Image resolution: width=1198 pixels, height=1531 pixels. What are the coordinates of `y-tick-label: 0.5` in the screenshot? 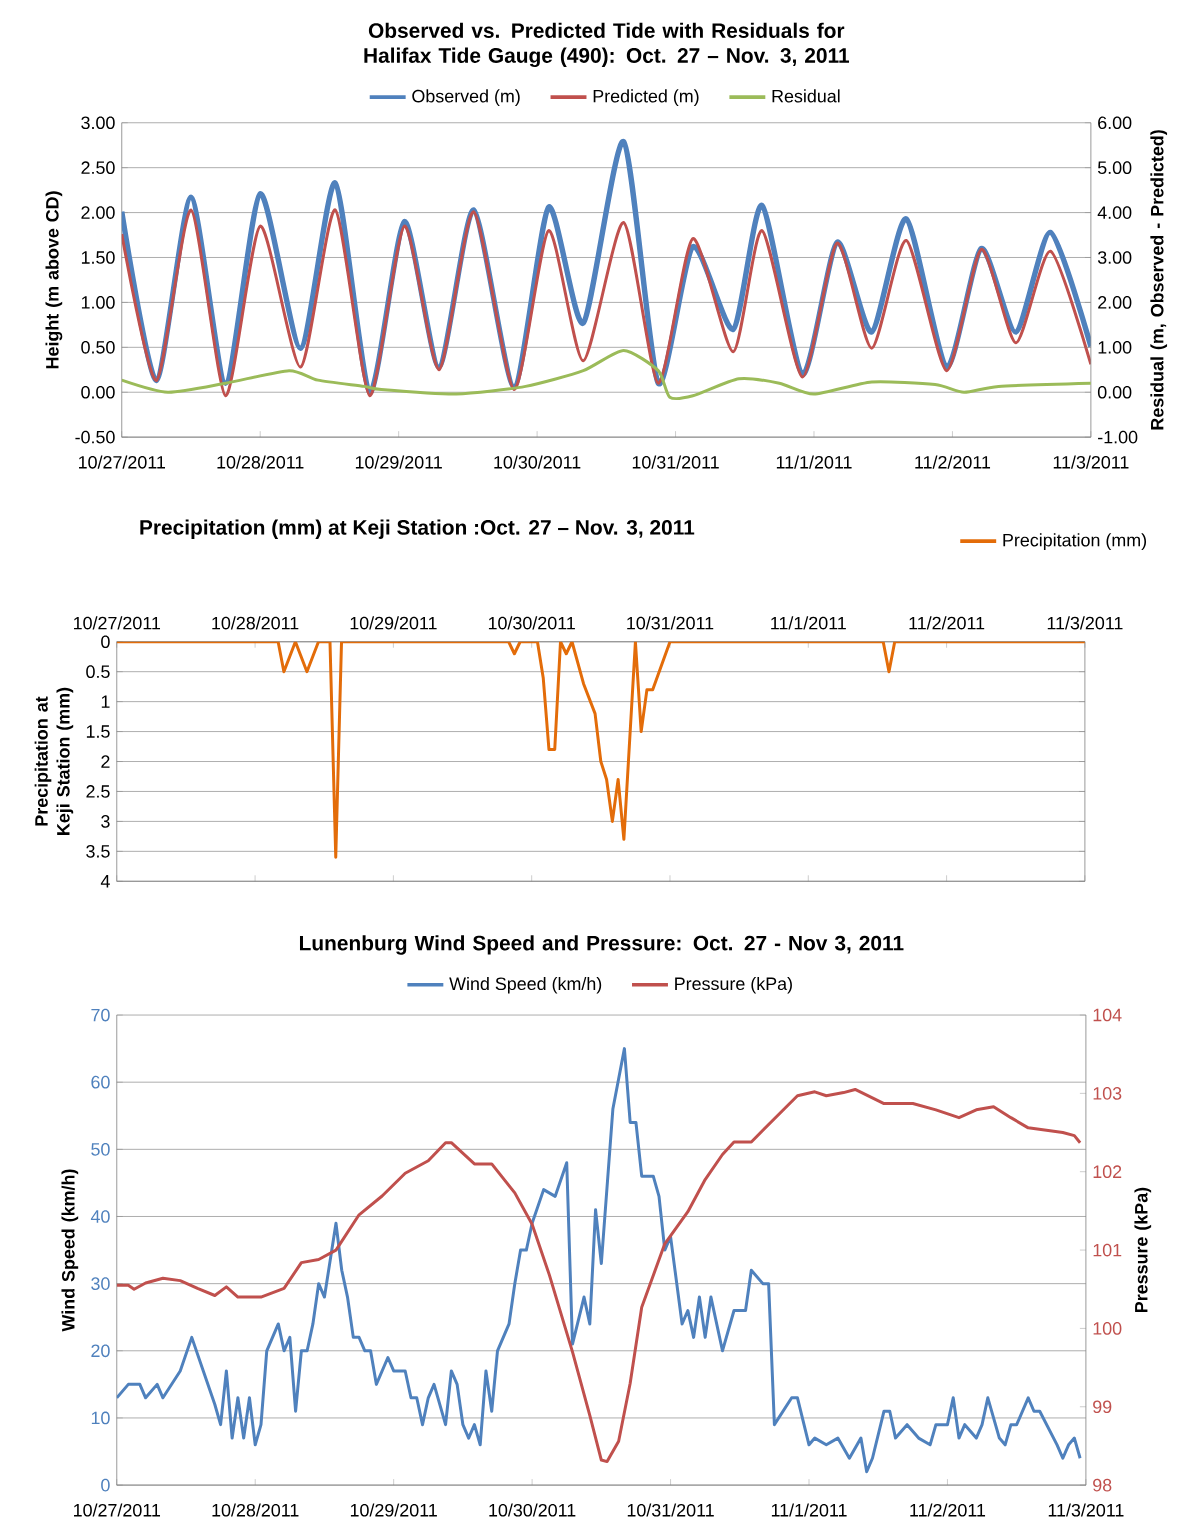 It's located at (98, 672).